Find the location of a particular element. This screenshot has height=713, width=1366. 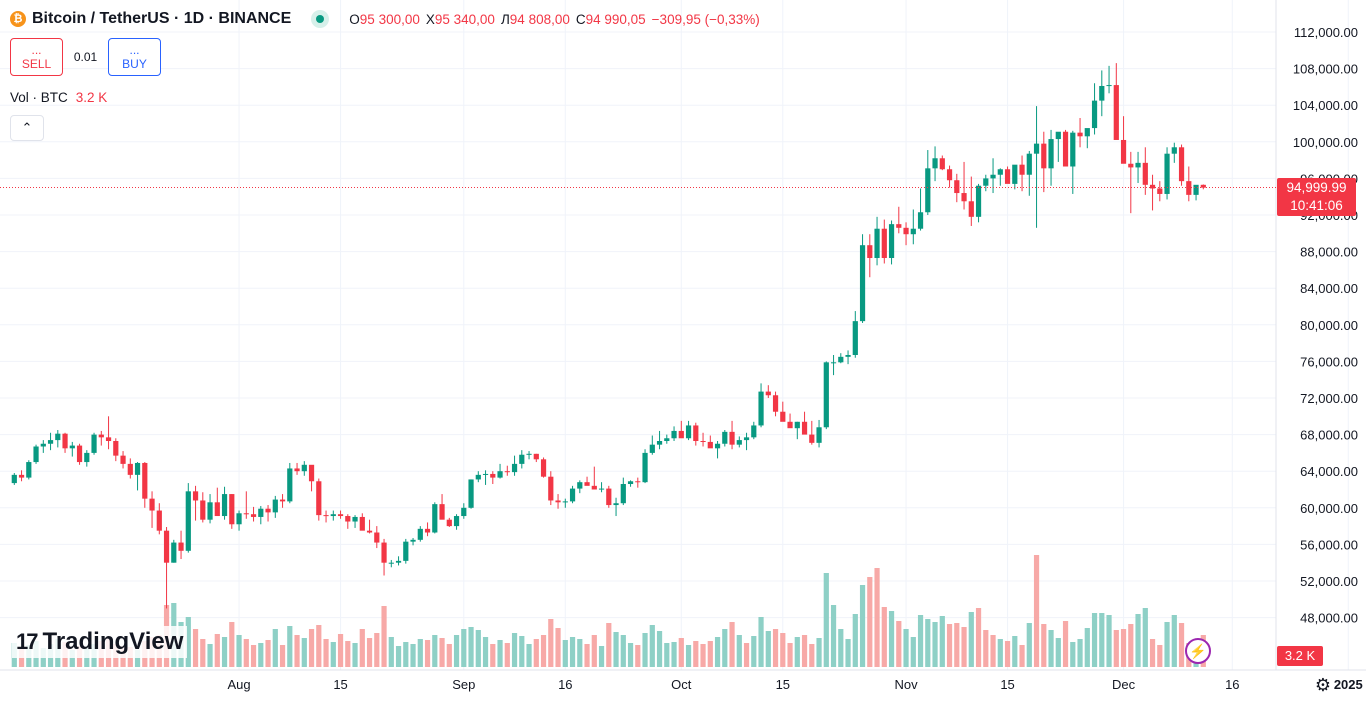

time-tick-label: Nov is located at coordinates (906, 684).